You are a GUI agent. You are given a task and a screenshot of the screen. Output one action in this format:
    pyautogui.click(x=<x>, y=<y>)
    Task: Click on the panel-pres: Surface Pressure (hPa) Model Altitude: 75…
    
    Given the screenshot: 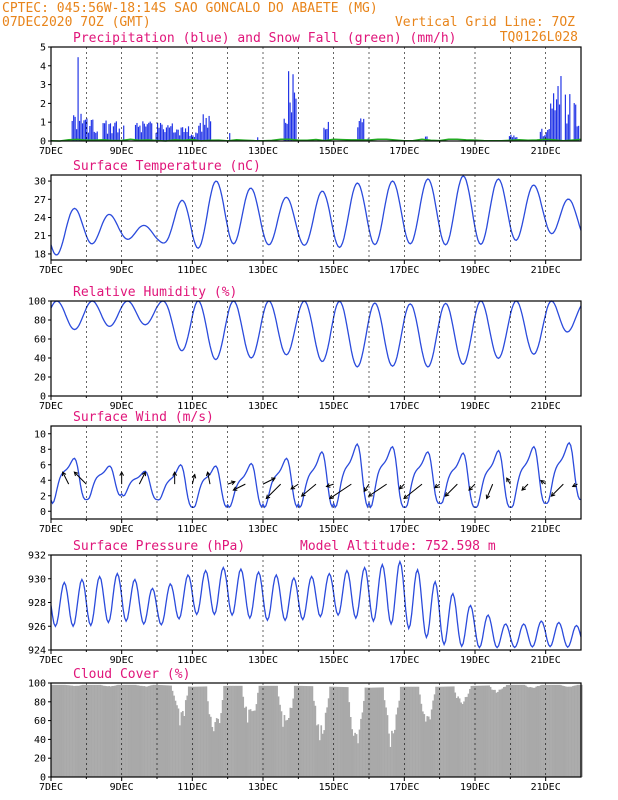 What is the action you would take?
    pyautogui.click(x=305, y=602)
    